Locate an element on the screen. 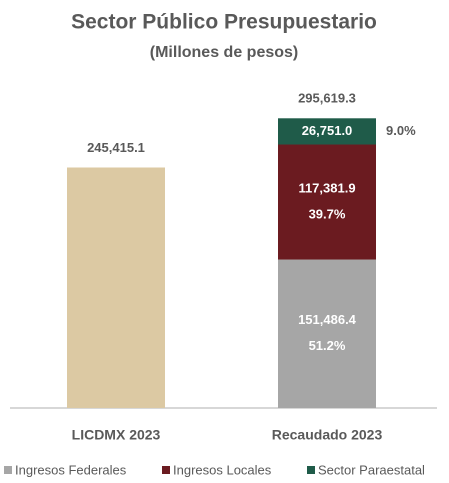  chart-subtitle: (Millones de pesos) is located at coordinates (224, 52).